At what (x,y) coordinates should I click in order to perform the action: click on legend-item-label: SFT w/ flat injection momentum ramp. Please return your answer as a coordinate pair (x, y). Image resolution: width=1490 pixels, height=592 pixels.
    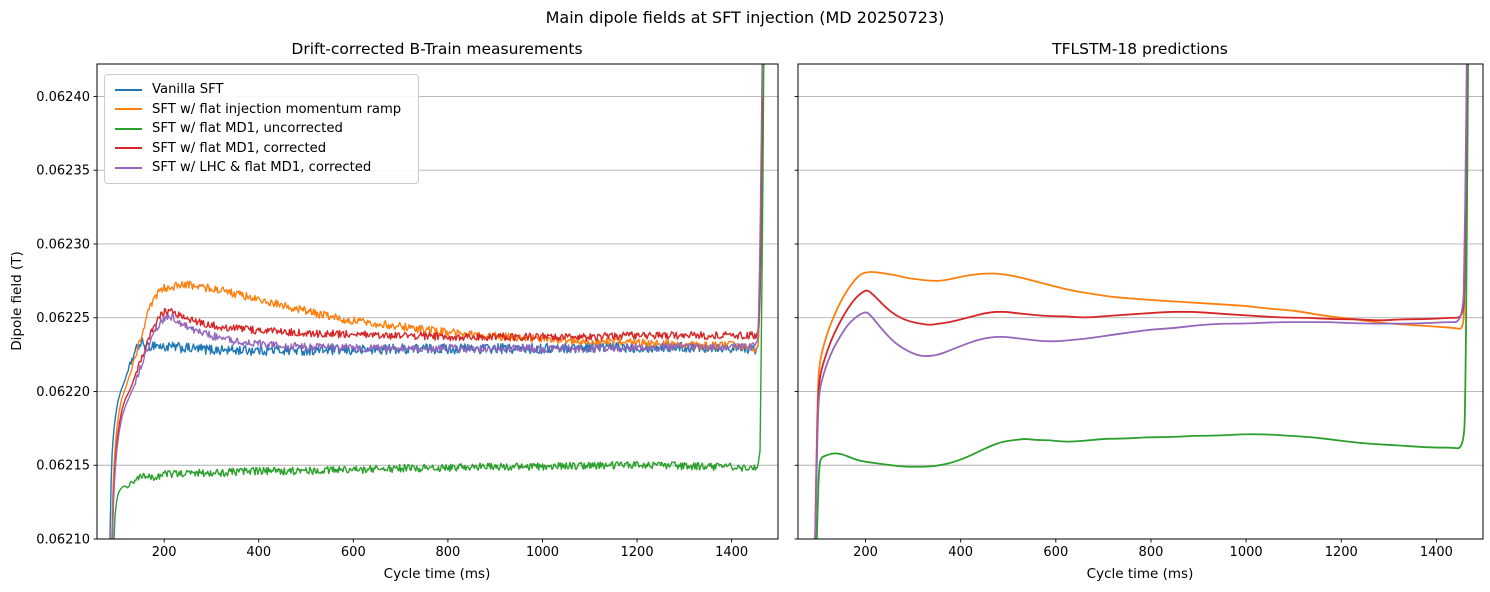
    Looking at the image, I should click on (277, 109).